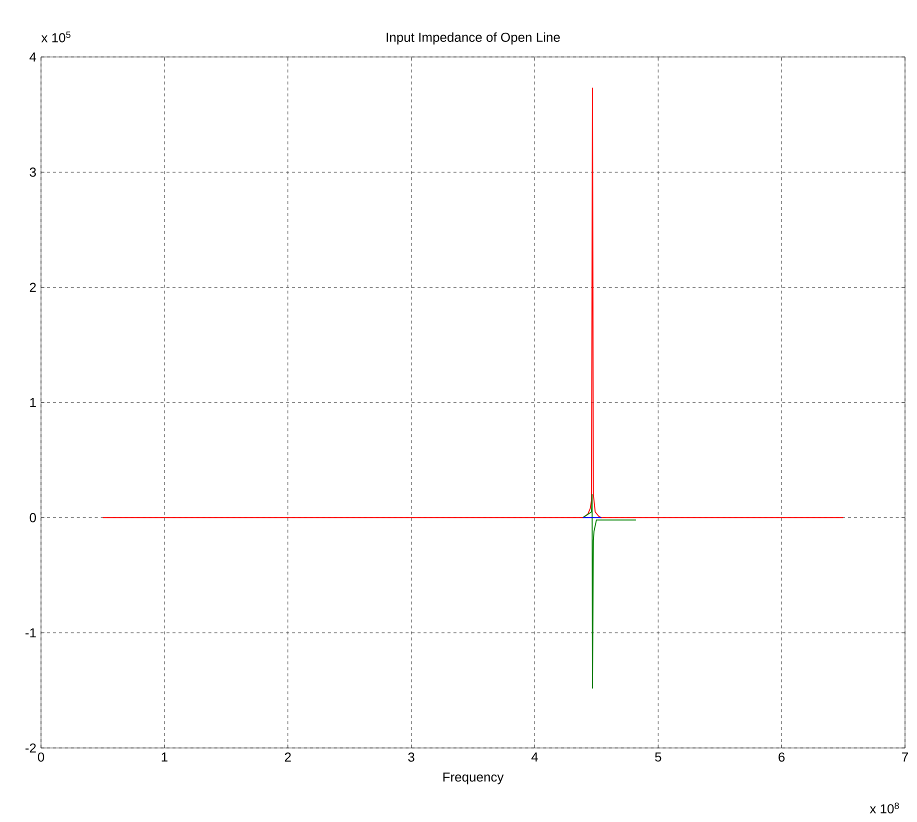  What do you see at coordinates (287, 757) in the screenshot?
I see `x-tick-label: 2` at bounding box center [287, 757].